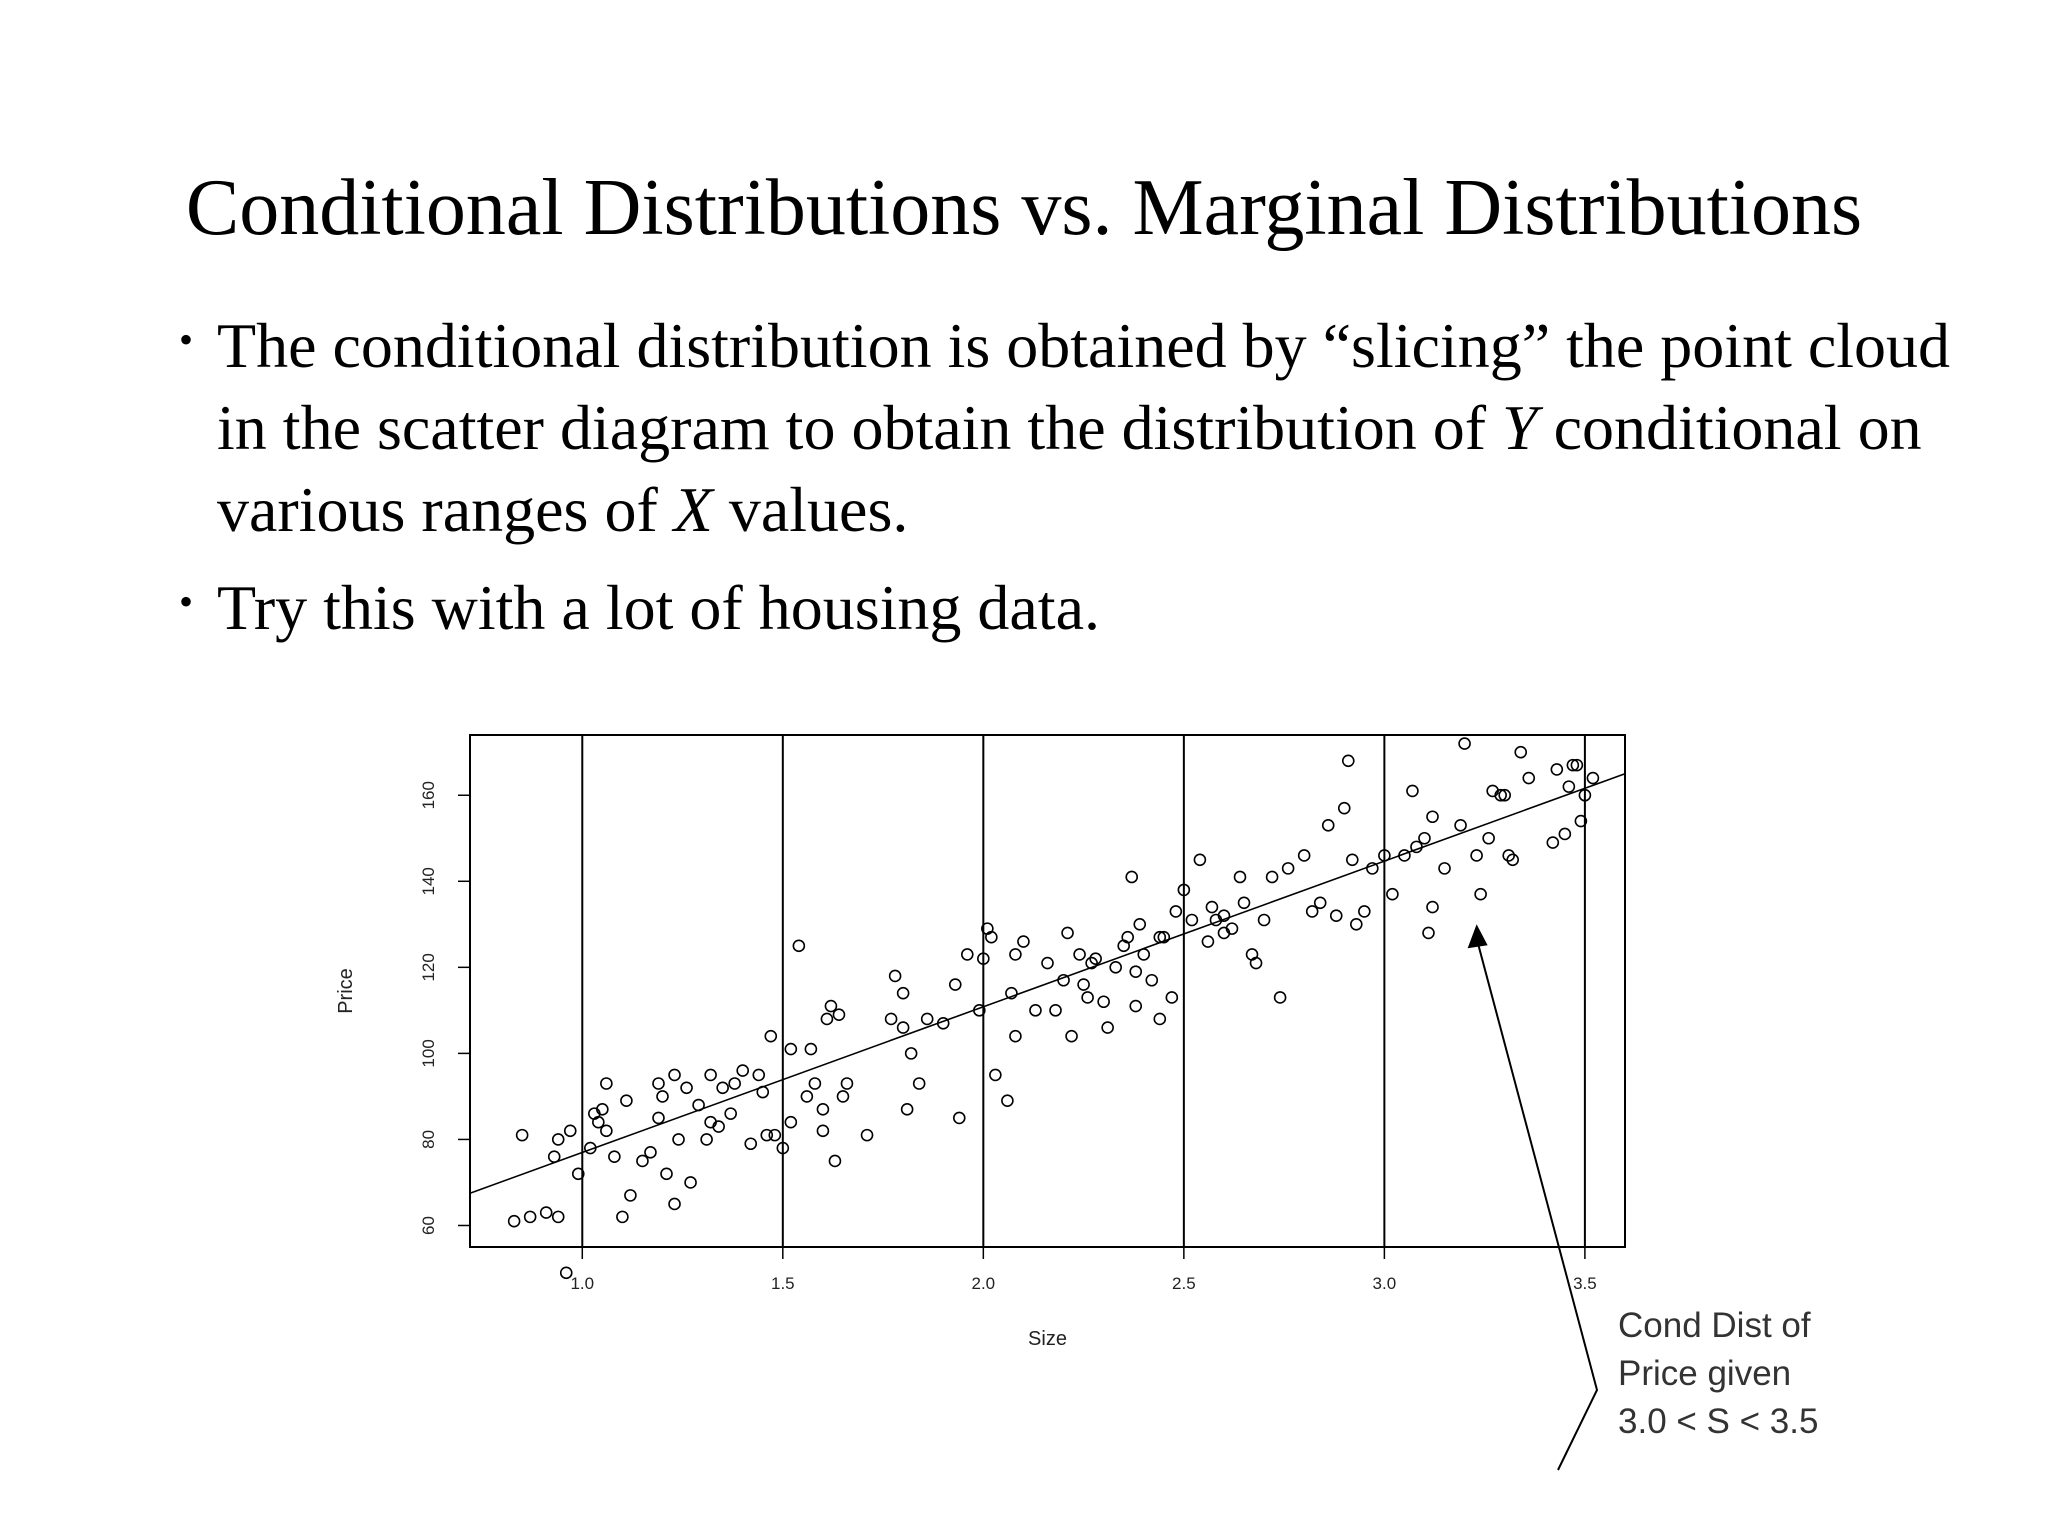  What do you see at coordinates (810, 509) in the screenshot?
I see `bullet-1-text-c: values.` at bounding box center [810, 509].